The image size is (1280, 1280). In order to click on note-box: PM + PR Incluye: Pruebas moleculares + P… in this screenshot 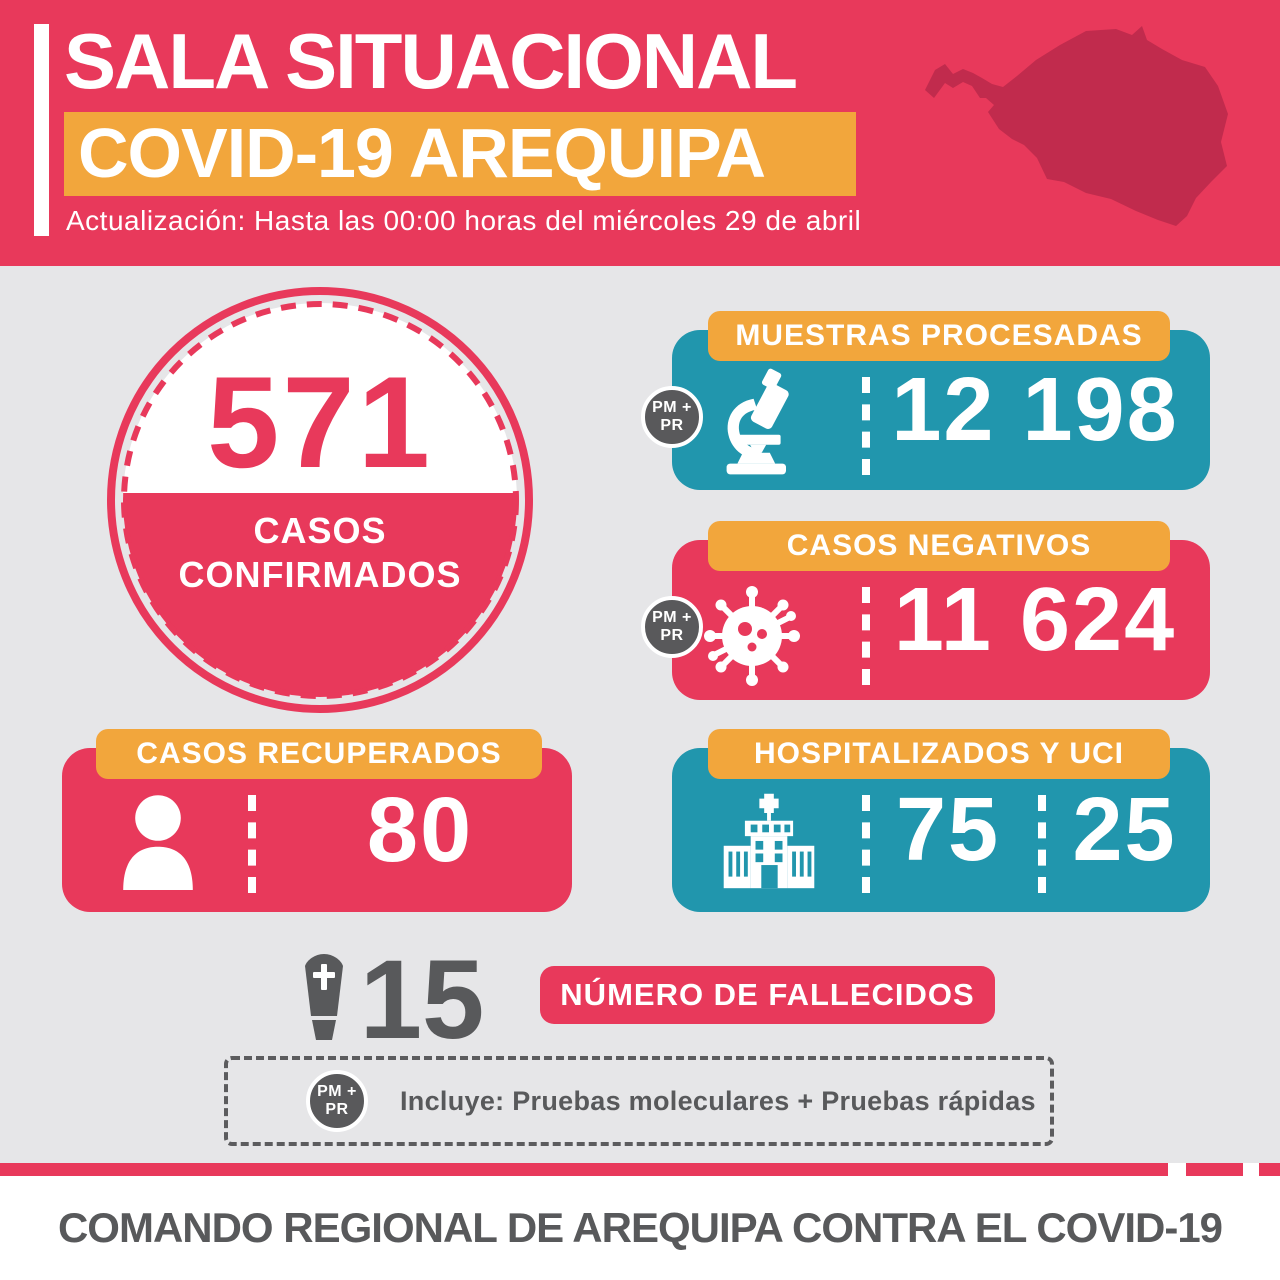, I will do `click(639, 1101)`.